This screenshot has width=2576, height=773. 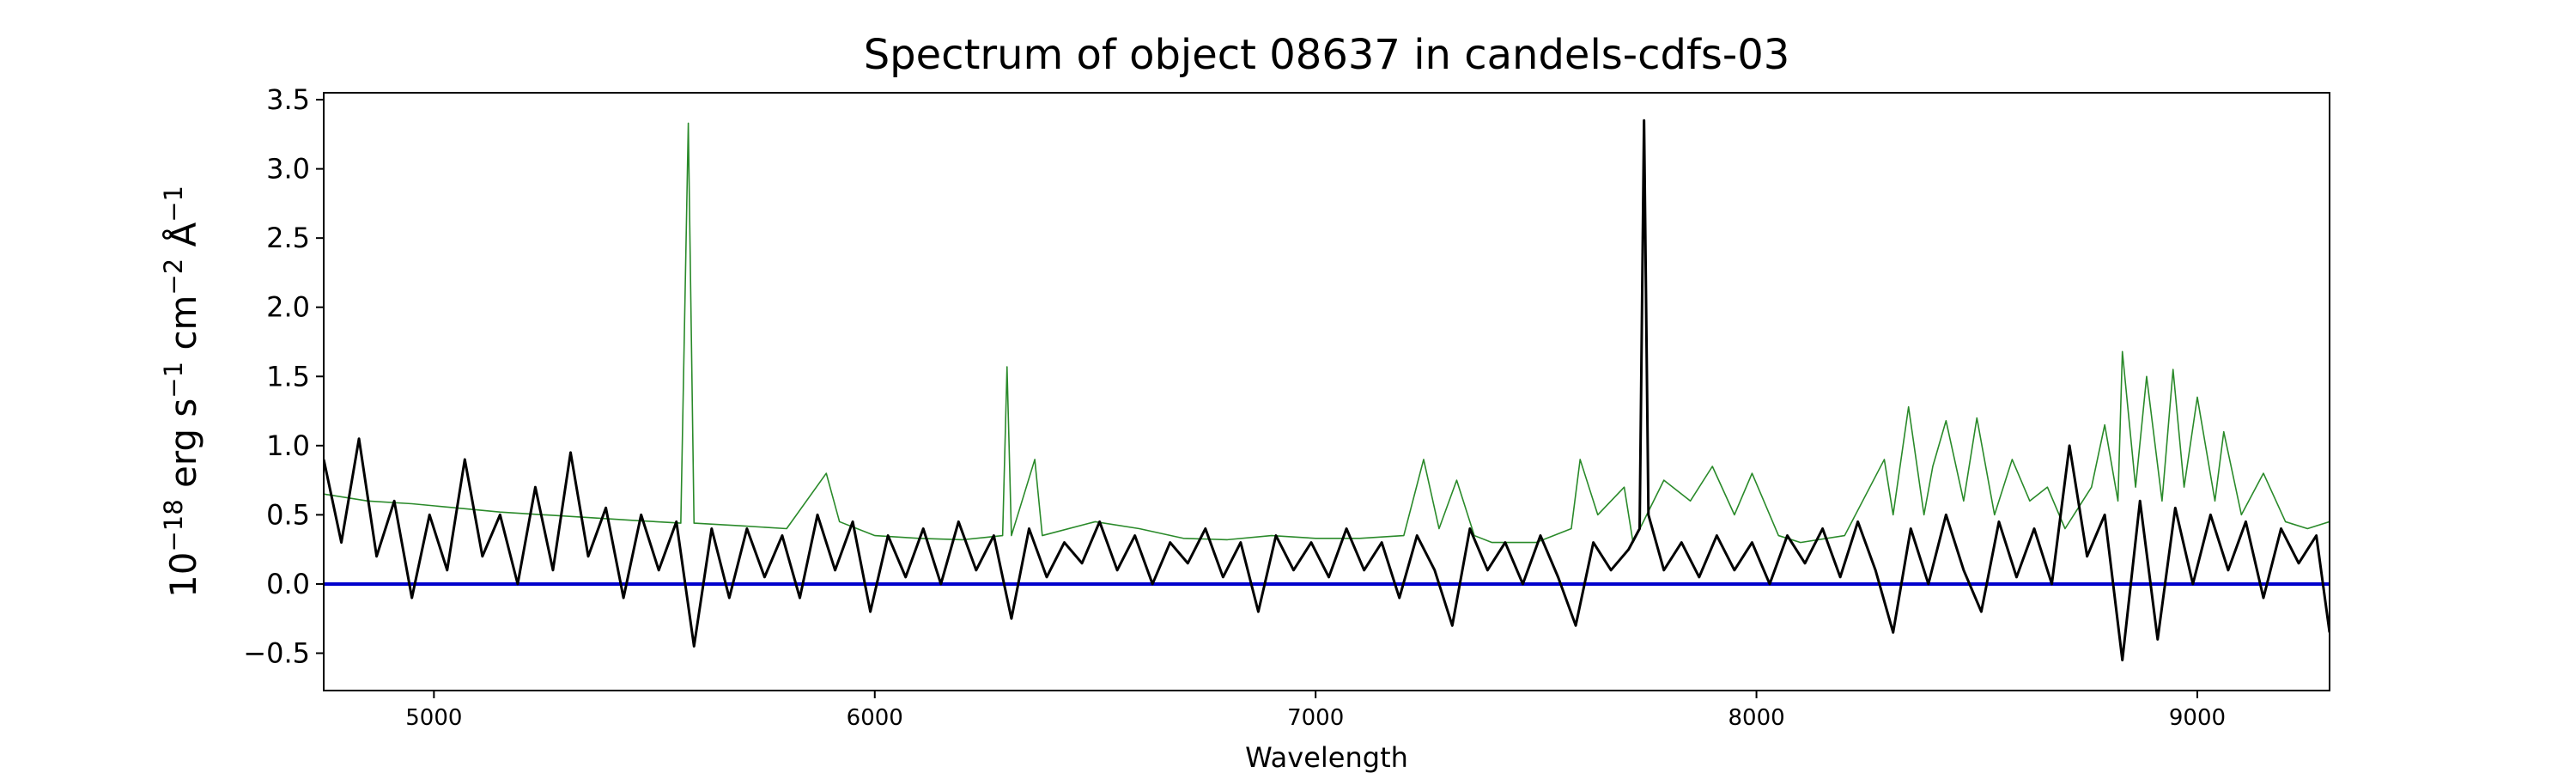 What do you see at coordinates (1756, 718) in the screenshot?
I see `x-tick-label: 8000` at bounding box center [1756, 718].